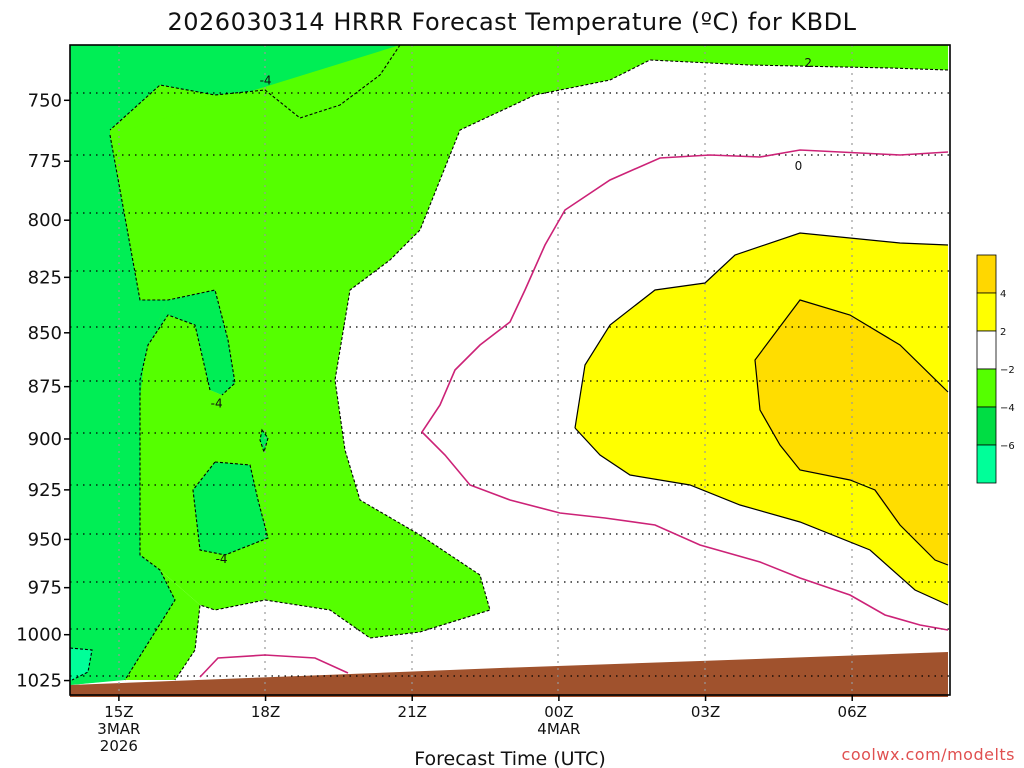  What do you see at coordinates (1003, 332) in the screenshot?
I see `colorbar-tick-label: 2` at bounding box center [1003, 332].